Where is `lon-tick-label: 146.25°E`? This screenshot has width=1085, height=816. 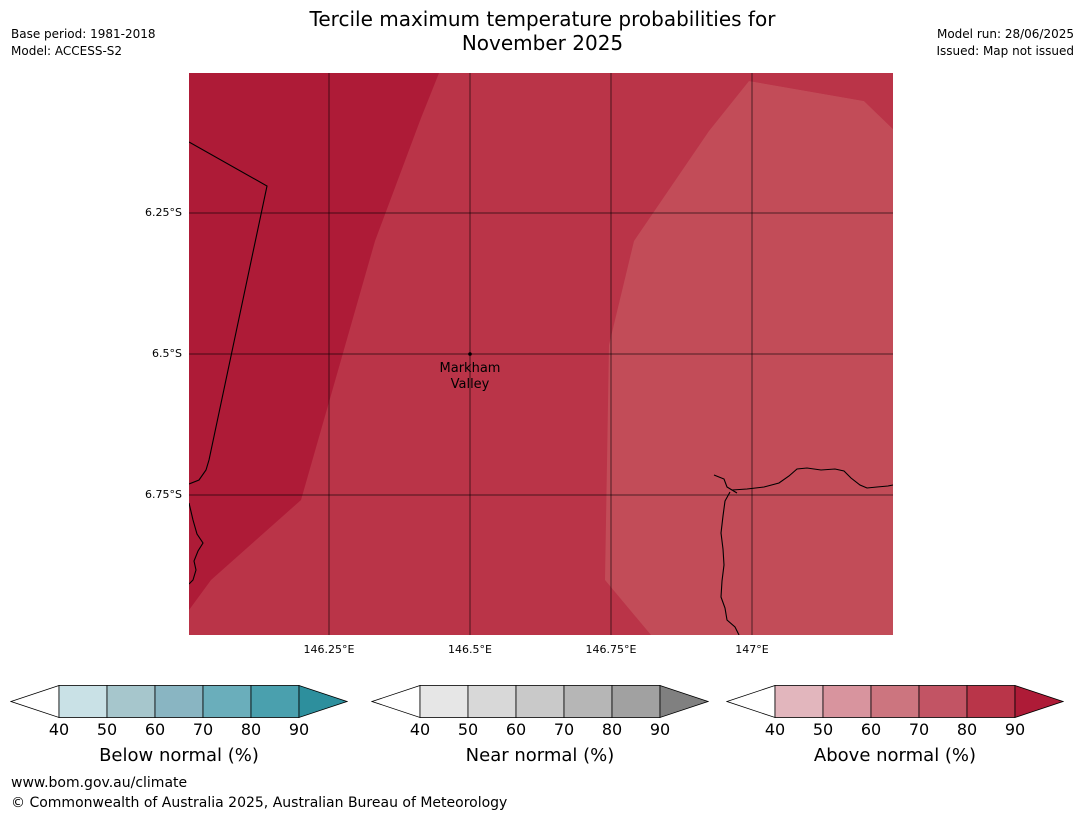 lon-tick-label: 146.25°E is located at coordinates (329, 649).